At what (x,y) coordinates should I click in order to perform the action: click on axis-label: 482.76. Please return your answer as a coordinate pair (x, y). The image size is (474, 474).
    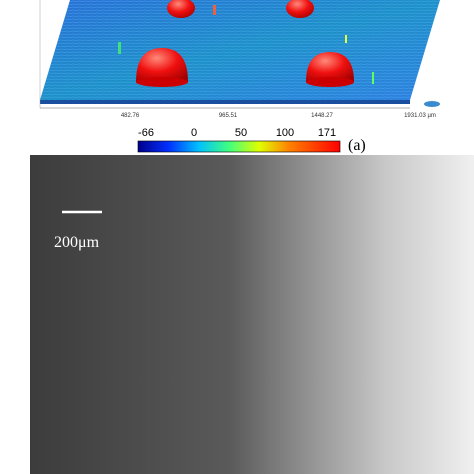
    Looking at the image, I should click on (130, 116).